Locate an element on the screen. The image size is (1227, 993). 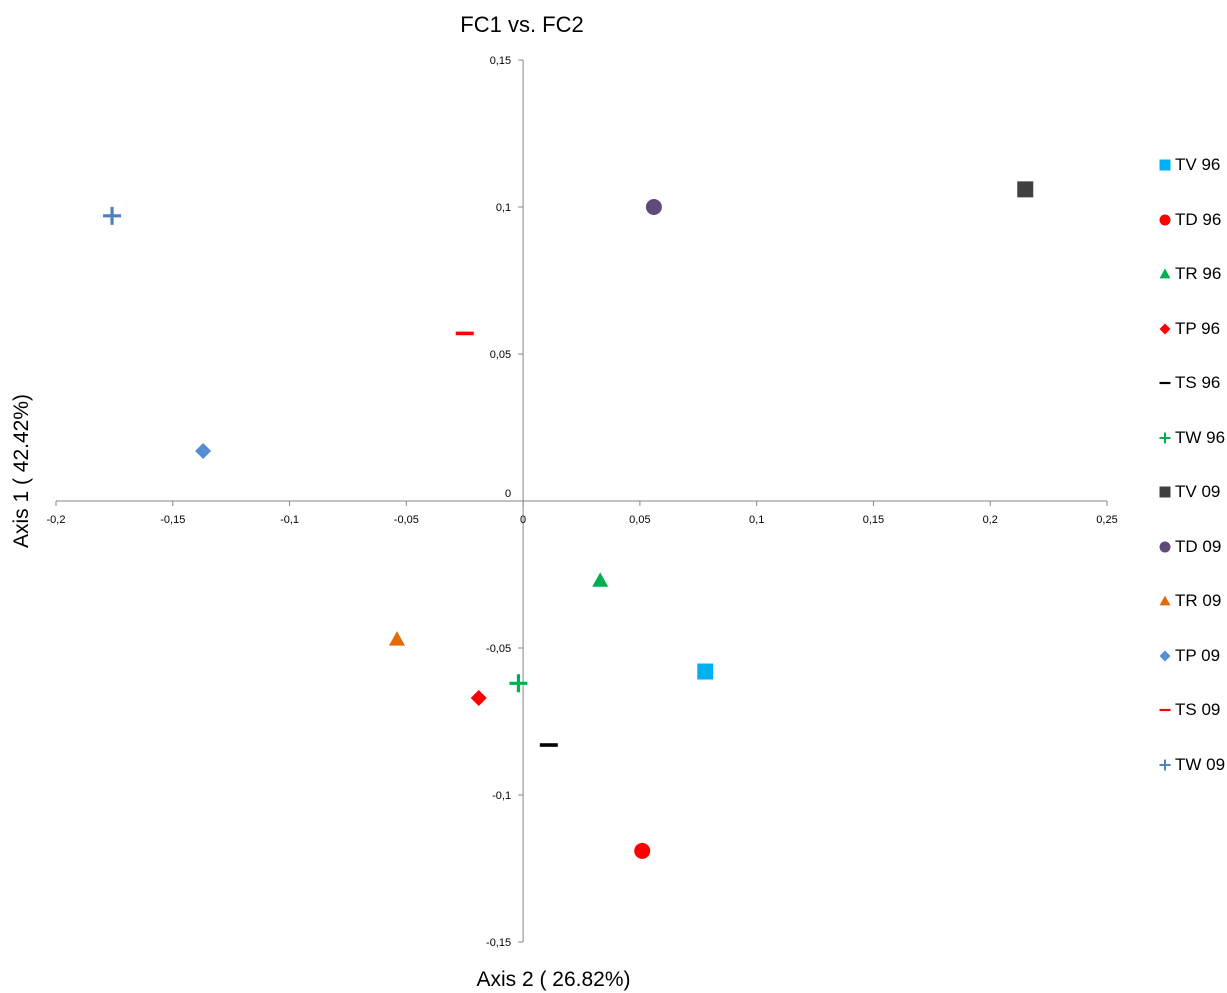
legend-label: TD 96 is located at coordinates (1198, 219).